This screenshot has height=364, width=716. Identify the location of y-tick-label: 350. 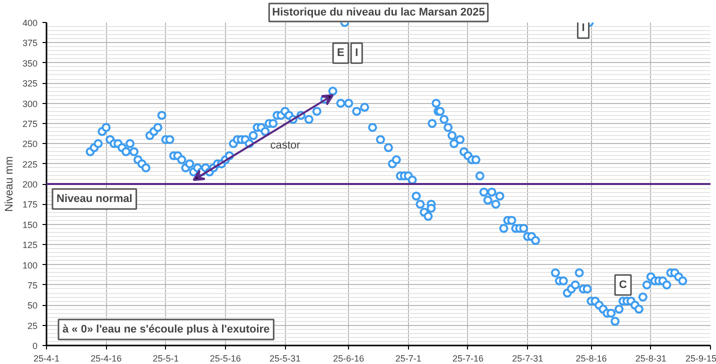
(30, 63).